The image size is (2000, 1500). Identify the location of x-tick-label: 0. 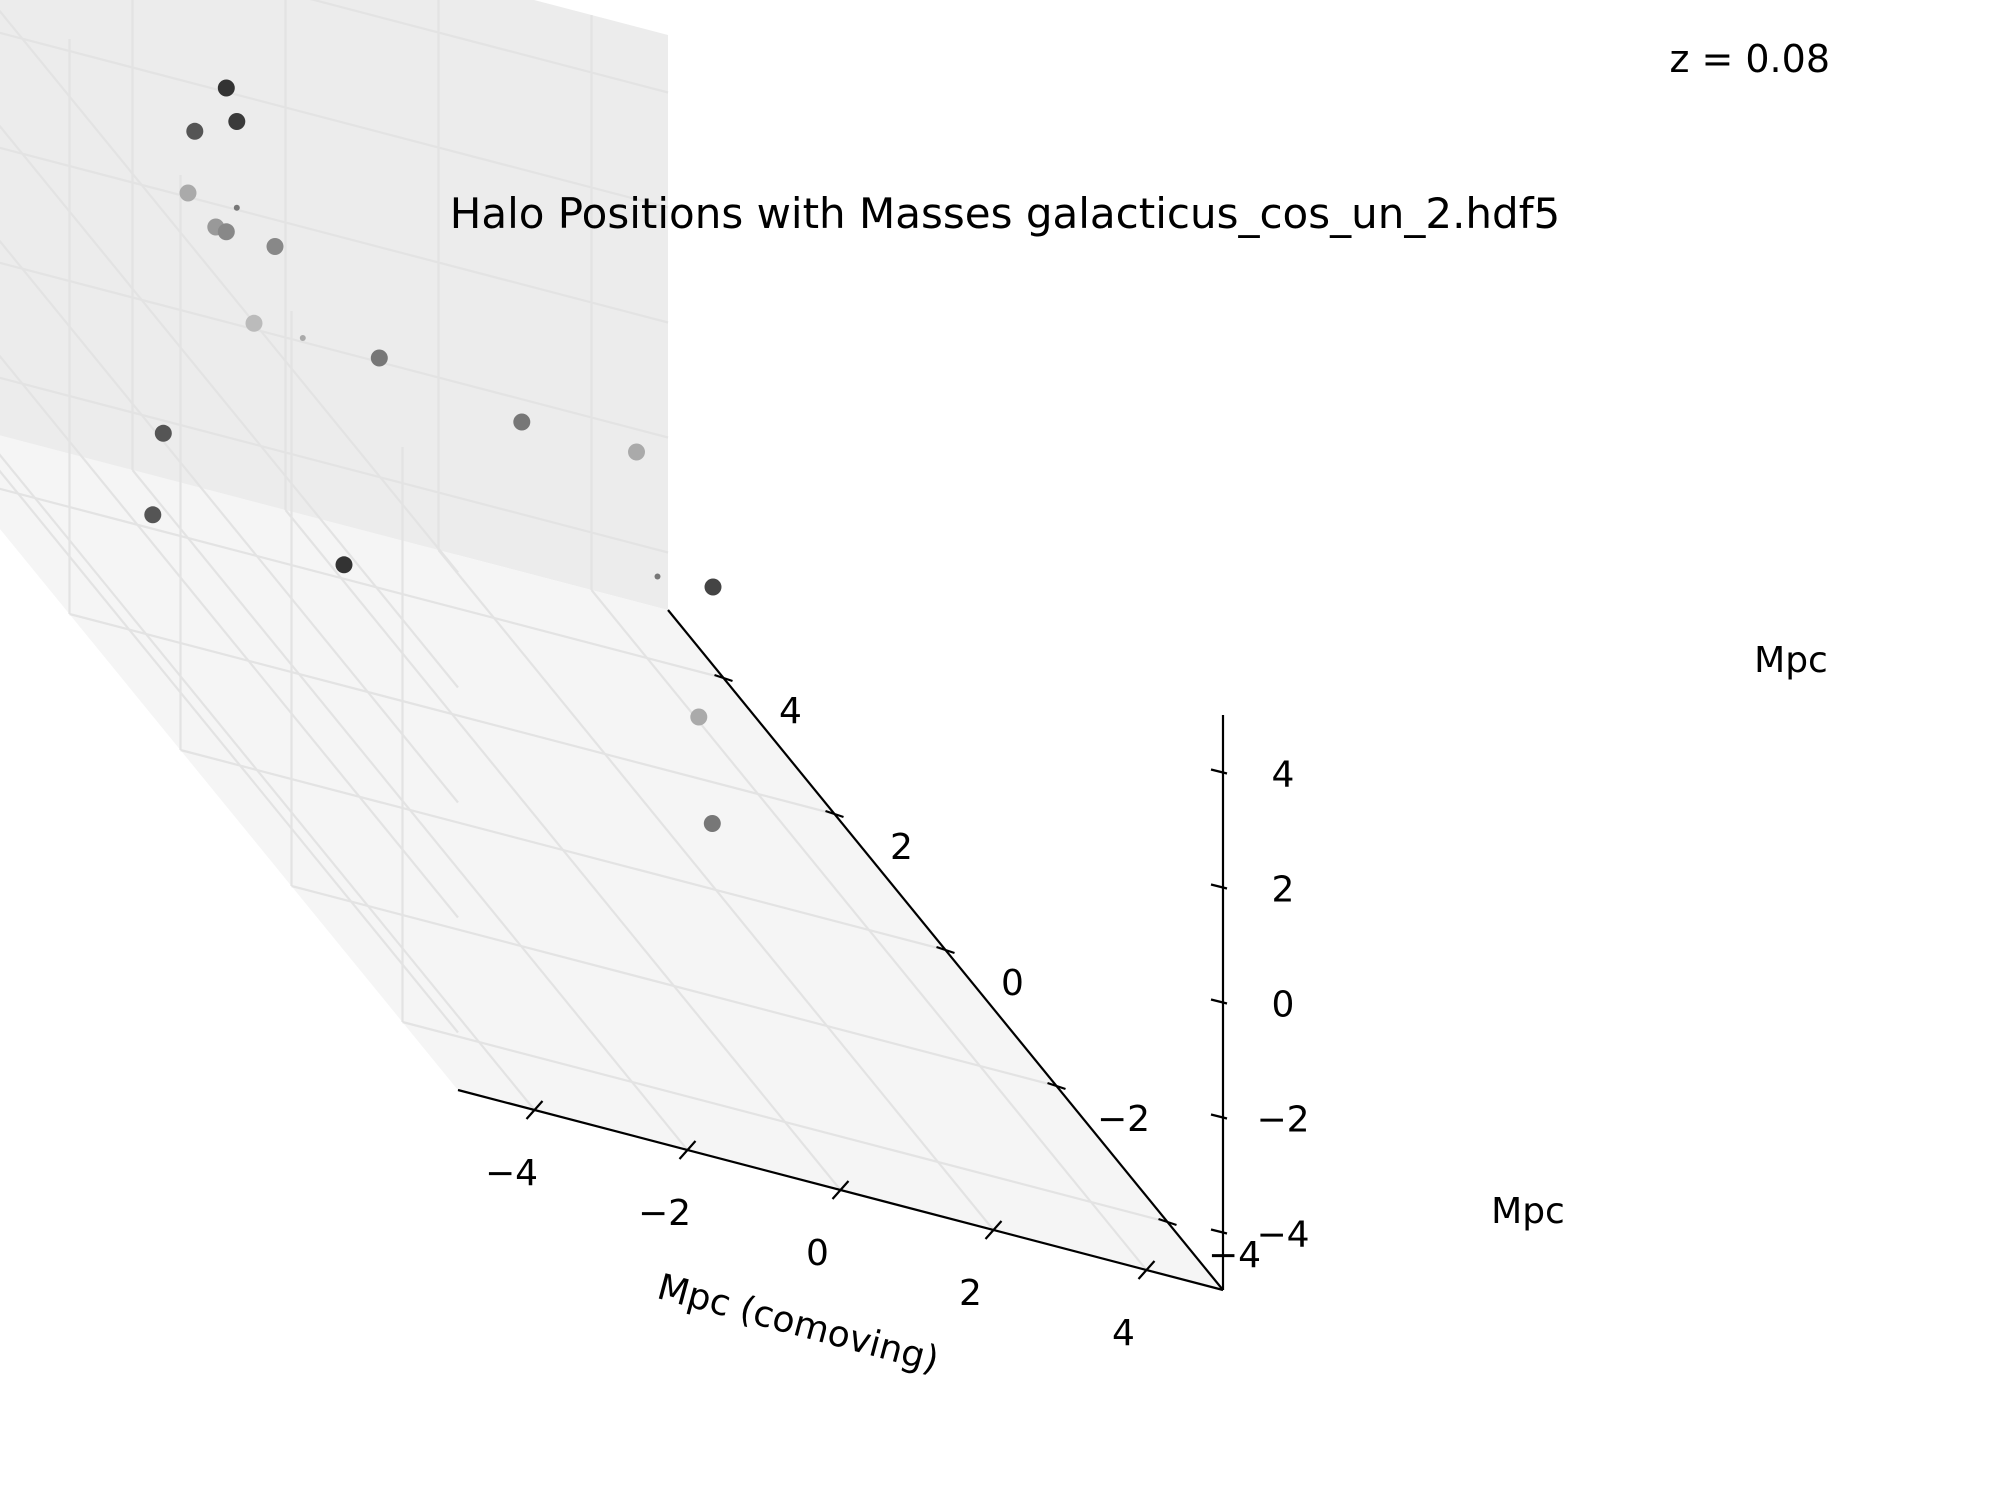
(817, 1253).